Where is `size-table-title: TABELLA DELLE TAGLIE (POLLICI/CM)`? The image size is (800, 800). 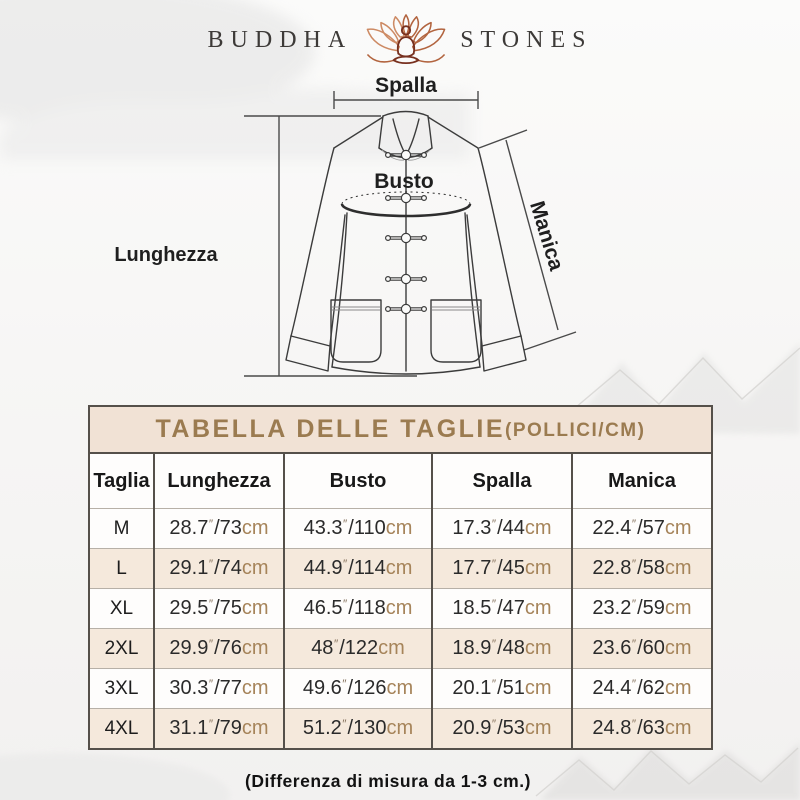 size-table-title: TABELLA DELLE TAGLIE (POLLICI/CM) is located at coordinates (400, 430).